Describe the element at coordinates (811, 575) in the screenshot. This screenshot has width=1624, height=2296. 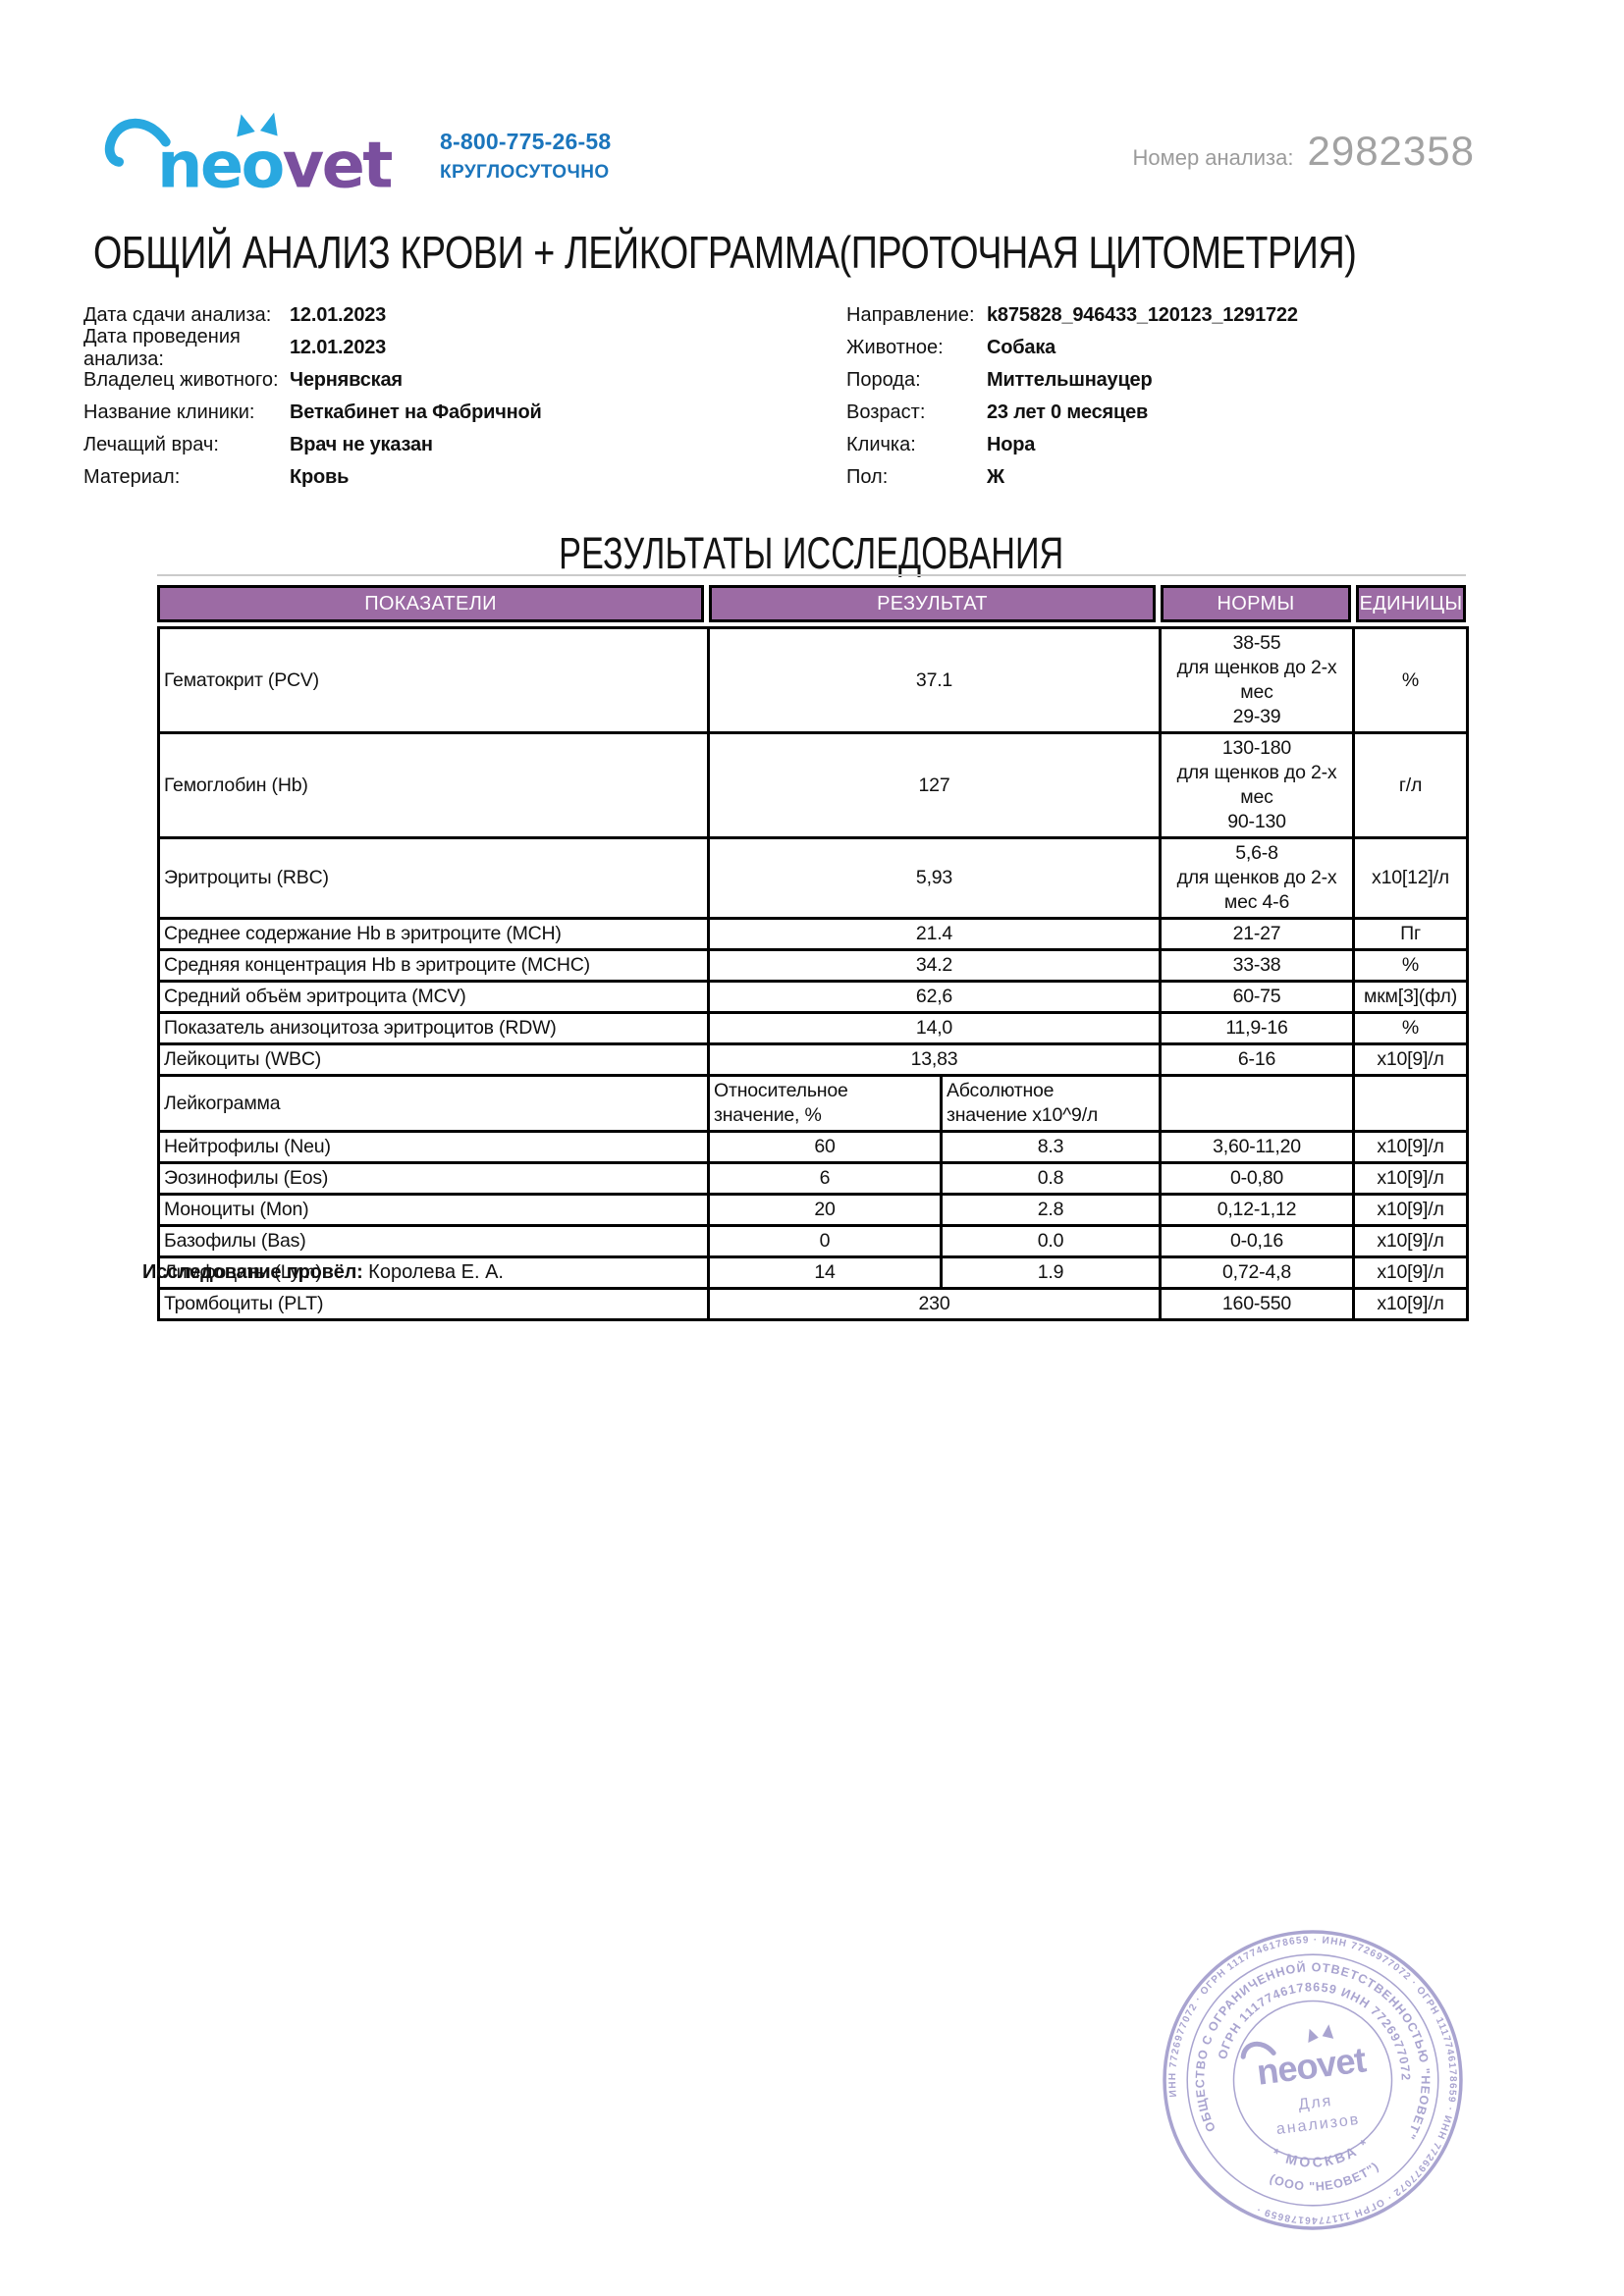
I see `divider-line` at that location.